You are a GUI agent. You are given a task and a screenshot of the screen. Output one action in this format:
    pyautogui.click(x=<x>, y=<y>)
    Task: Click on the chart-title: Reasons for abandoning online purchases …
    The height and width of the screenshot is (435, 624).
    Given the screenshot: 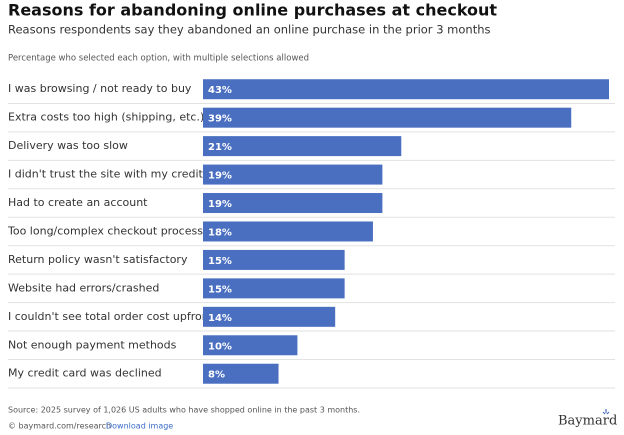 What is the action you would take?
    pyautogui.click(x=252, y=10)
    